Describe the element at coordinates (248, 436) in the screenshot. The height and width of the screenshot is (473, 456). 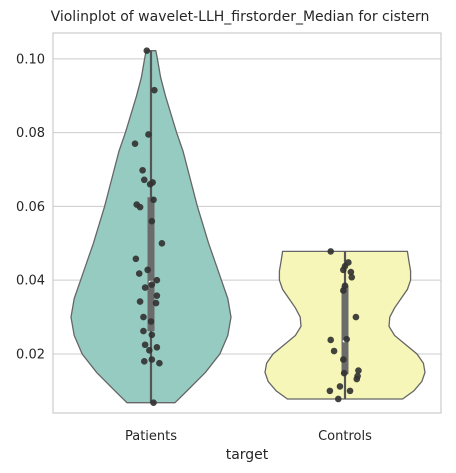
I see `x-tick-labels: Patients Controls` at that location.